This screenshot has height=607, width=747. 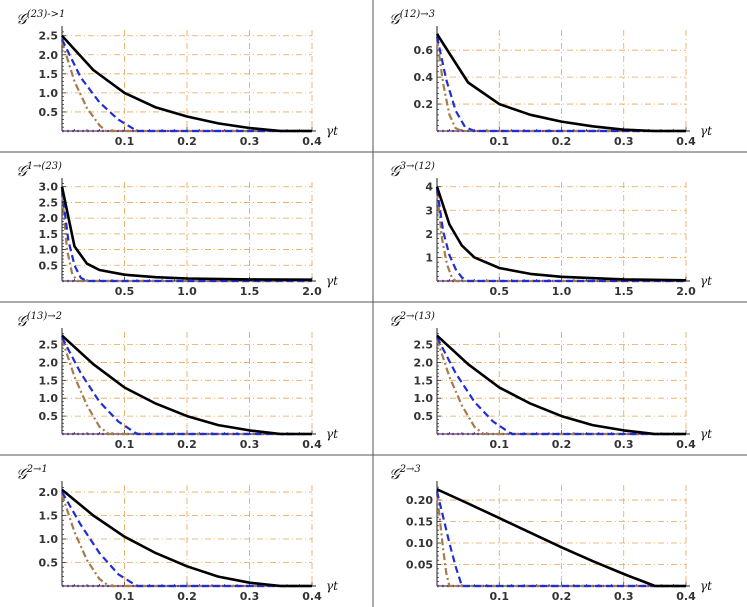 What do you see at coordinates (424, 50) in the screenshot?
I see `y-tick-label: 0.6` at bounding box center [424, 50].